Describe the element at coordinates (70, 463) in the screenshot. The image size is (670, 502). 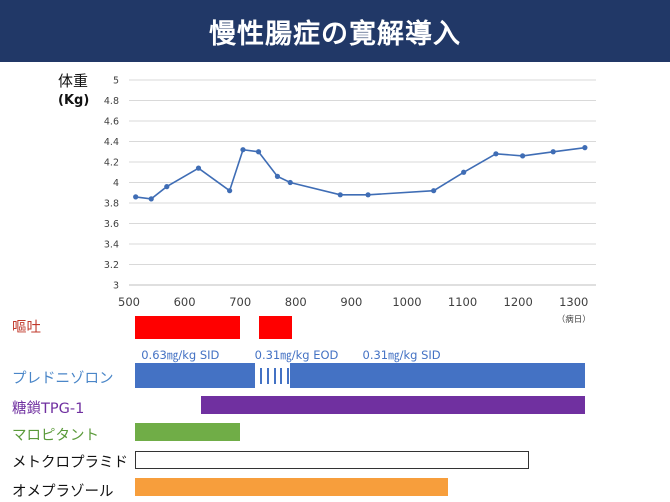
I see `treatment-label: メトクロプラミド` at that location.